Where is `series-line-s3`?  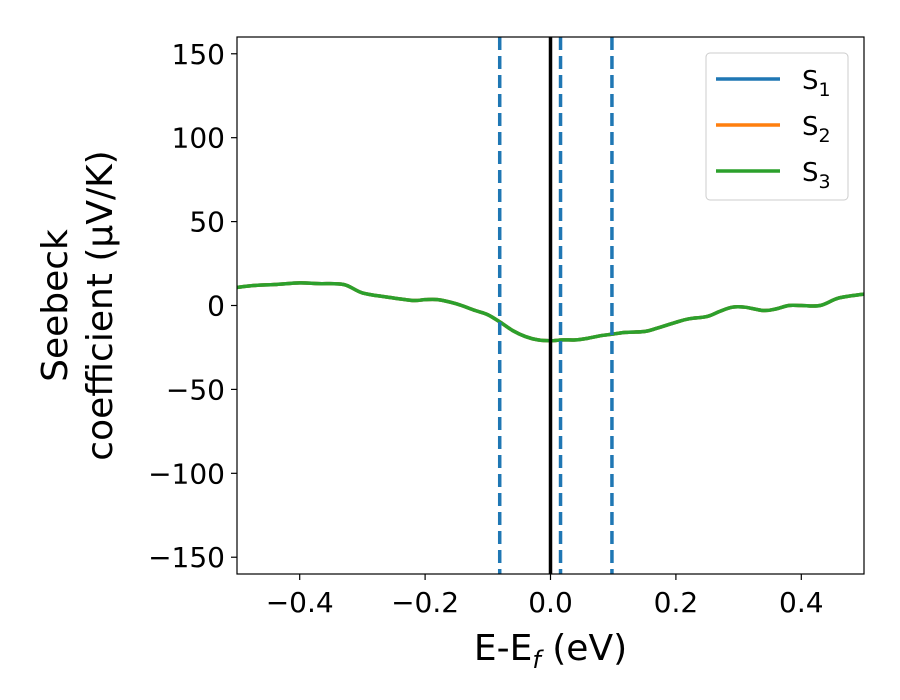 series-line-s3 is located at coordinates (550, 312).